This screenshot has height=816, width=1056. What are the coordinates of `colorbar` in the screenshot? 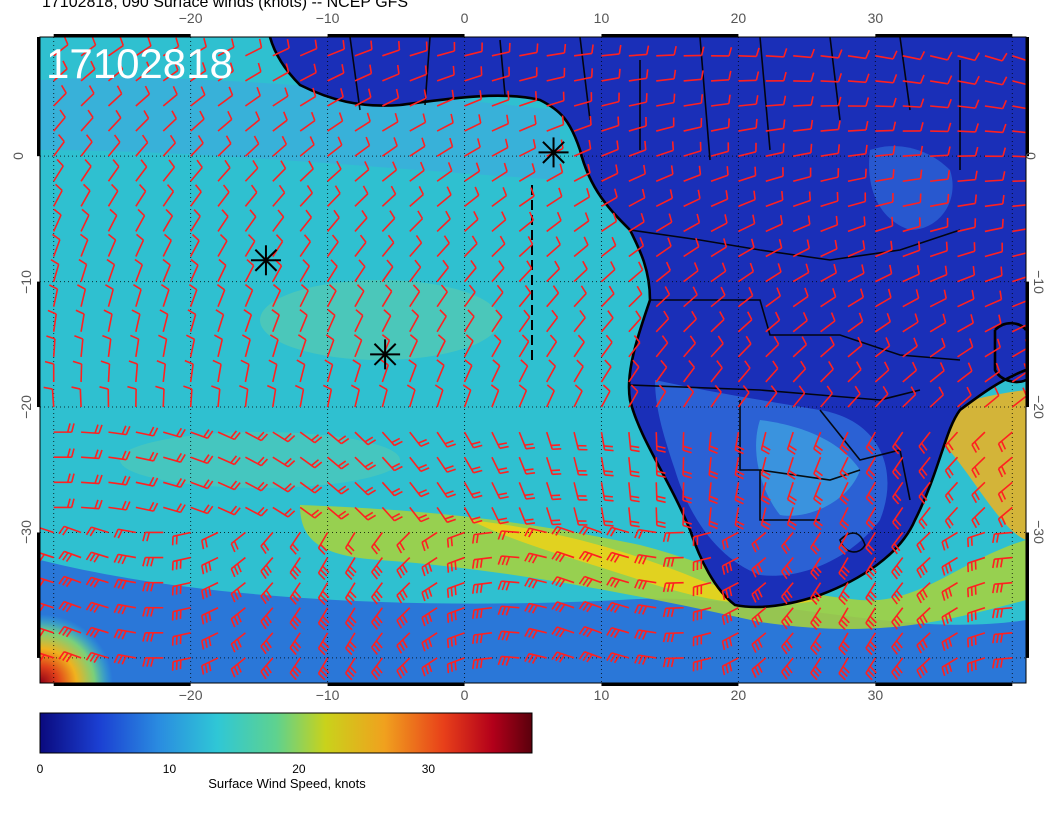 It's located at (286, 733).